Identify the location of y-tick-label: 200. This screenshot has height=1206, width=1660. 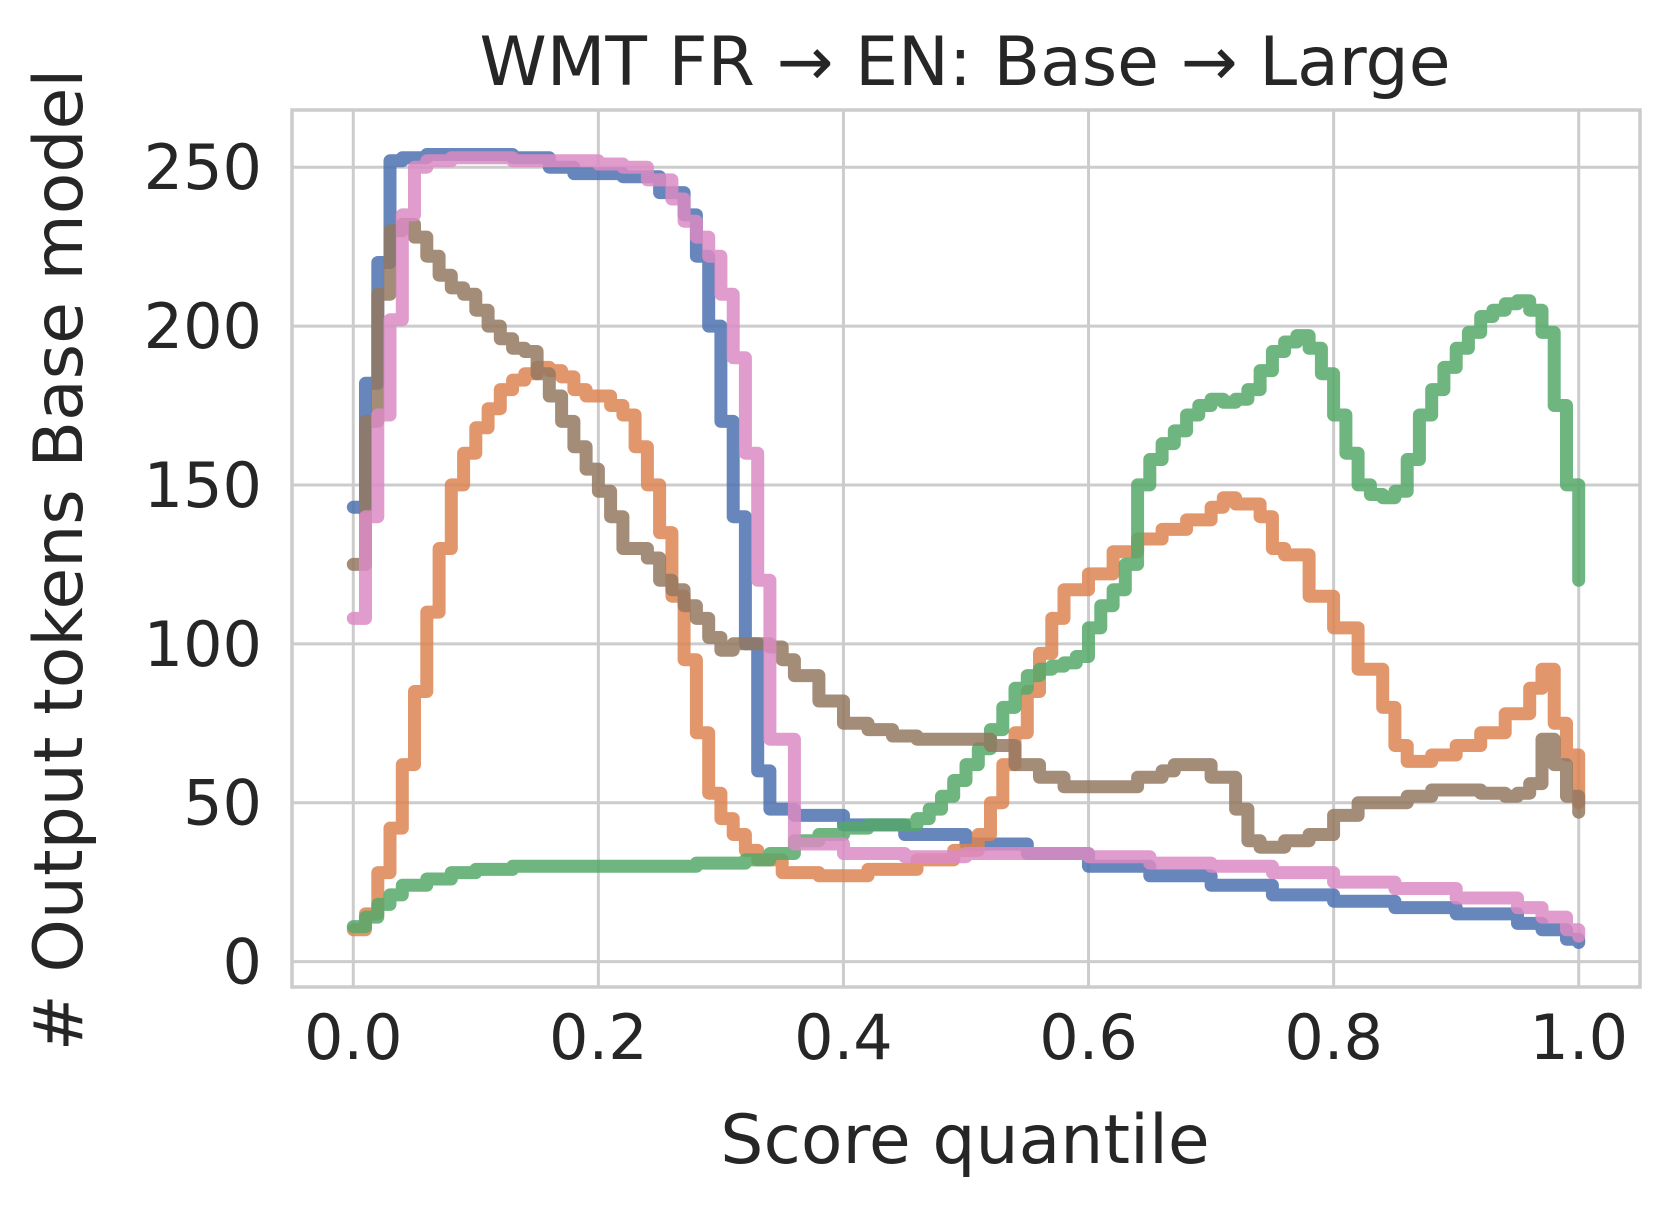
(203, 326).